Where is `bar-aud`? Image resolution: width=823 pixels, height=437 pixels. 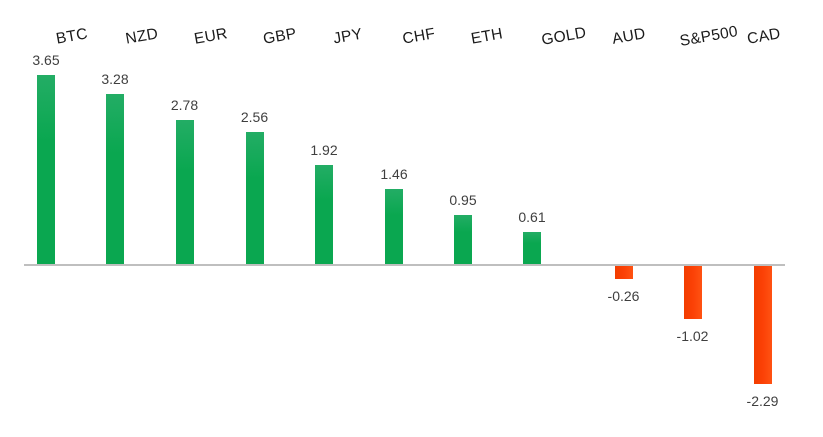
bar-aud is located at coordinates (623, 273).